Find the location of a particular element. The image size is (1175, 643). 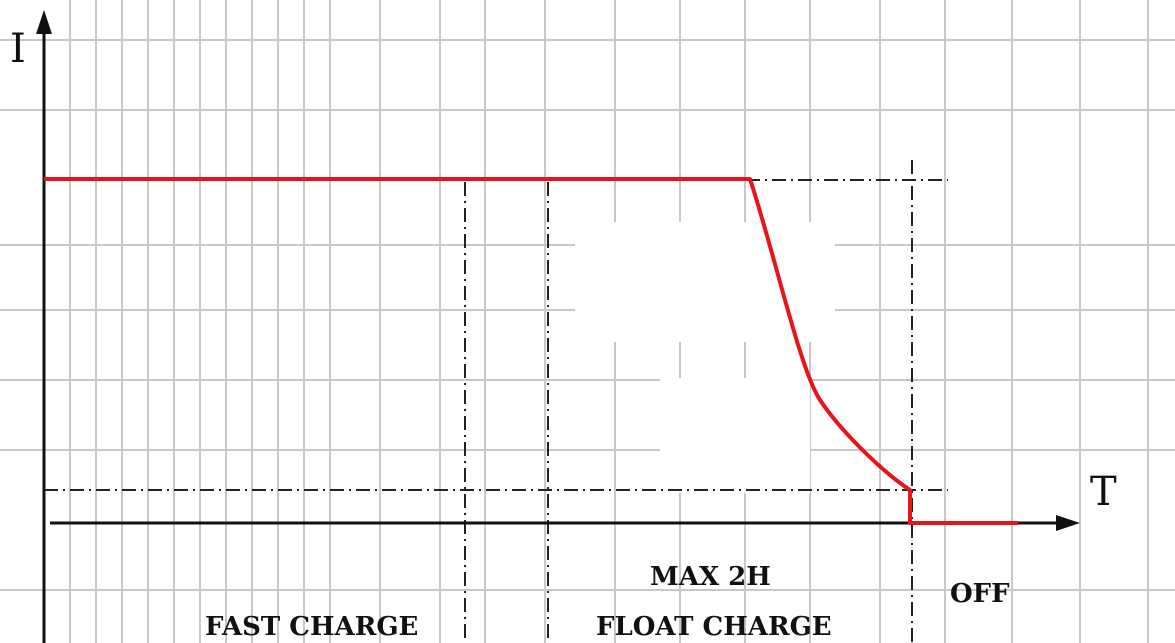

max-duration-label: MAX 2H is located at coordinates (710, 577).